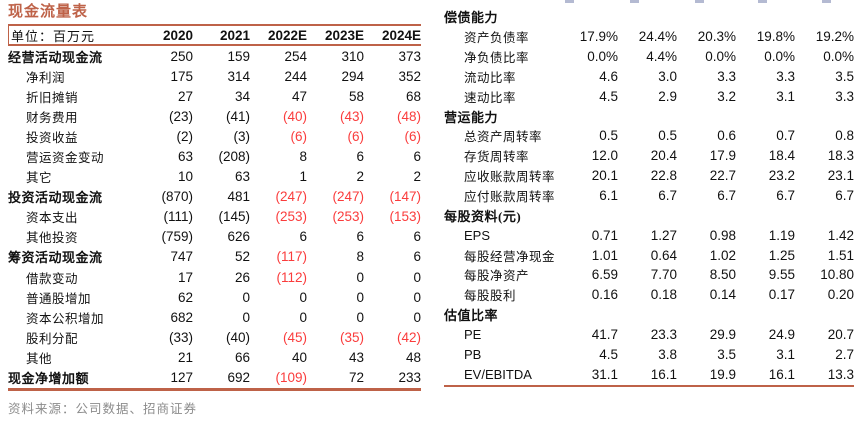 This screenshot has height=424, width=856. I want to click on table-row: 投资收益 (2) (3) (6) (6) (6), so click(214, 136).